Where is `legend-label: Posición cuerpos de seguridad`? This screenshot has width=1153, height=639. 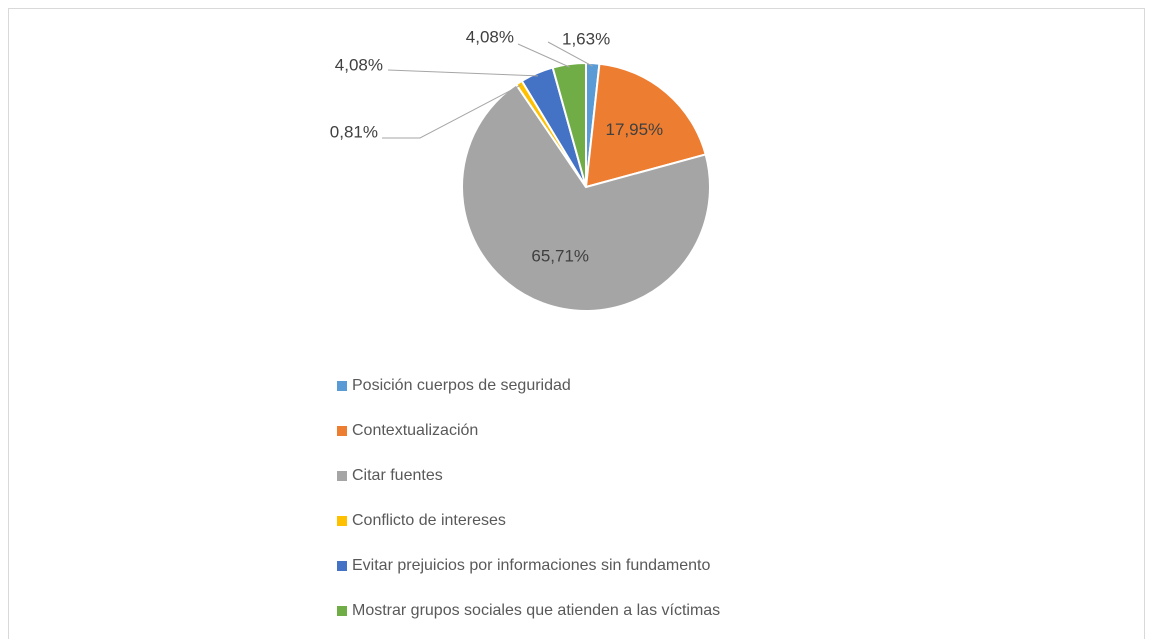 legend-label: Posición cuerpos de seguridad is located at coordinates (461, 385).